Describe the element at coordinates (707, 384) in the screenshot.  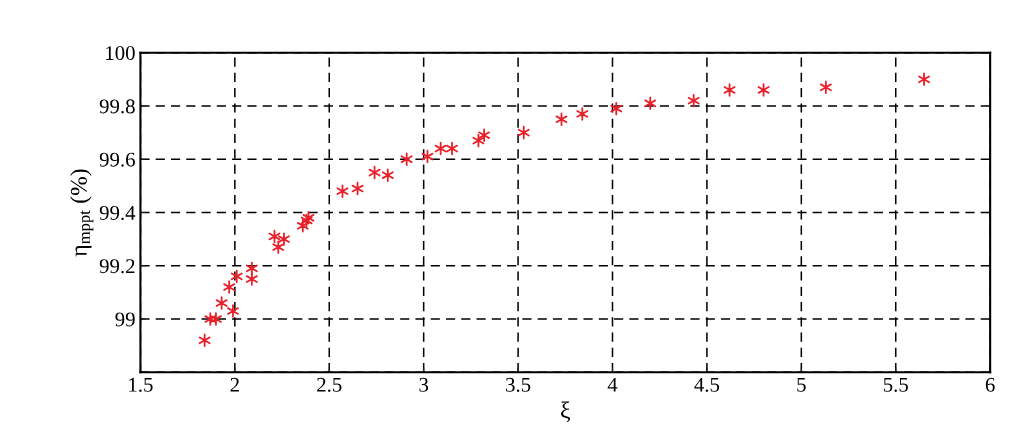
I see `x-tick-label: 4.5` at that location.